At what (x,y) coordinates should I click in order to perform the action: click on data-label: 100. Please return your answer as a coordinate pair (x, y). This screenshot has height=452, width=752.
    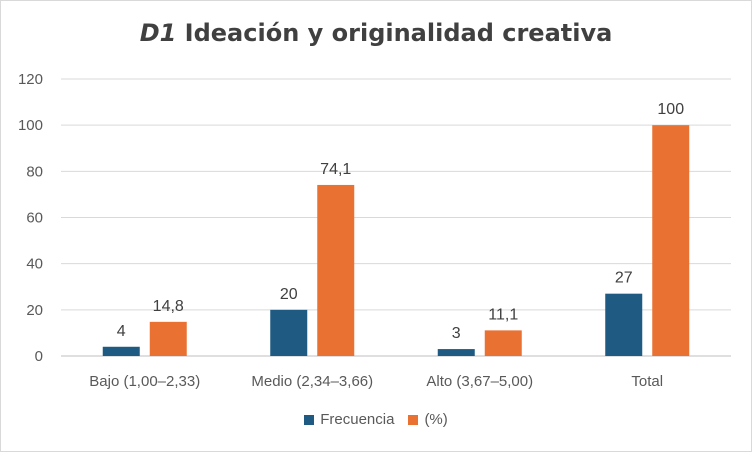
    Looking at the image, I should click on (670, 109).